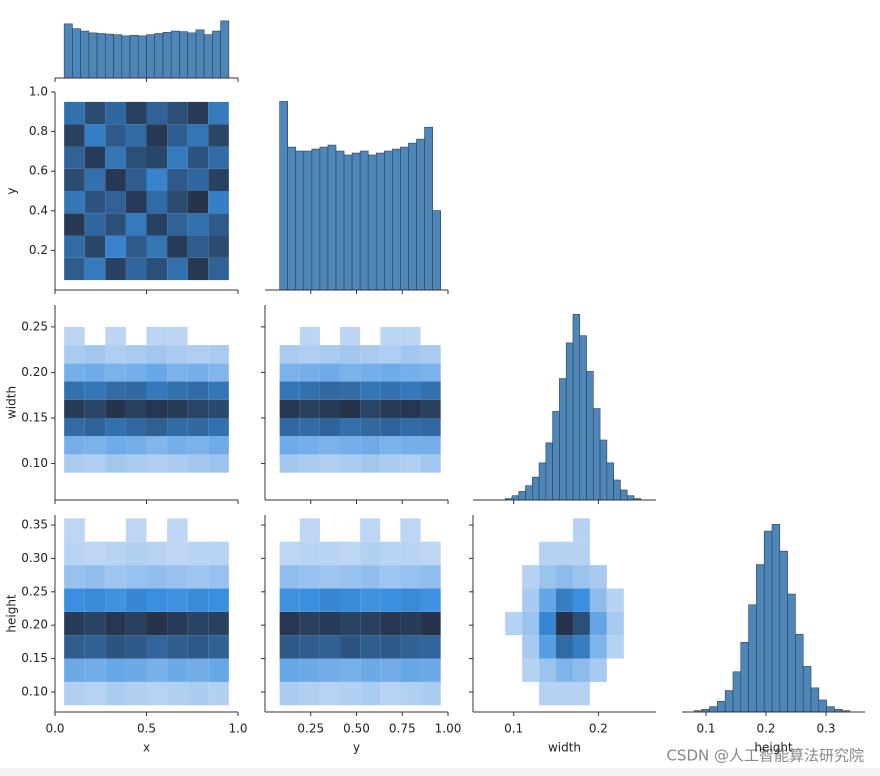 This screenshot has height=776, width=880. What do you see at coordinates (38, 131) in the screenshot?
I see `y-tick-label: 0.8` at bounding box center [38, 131].